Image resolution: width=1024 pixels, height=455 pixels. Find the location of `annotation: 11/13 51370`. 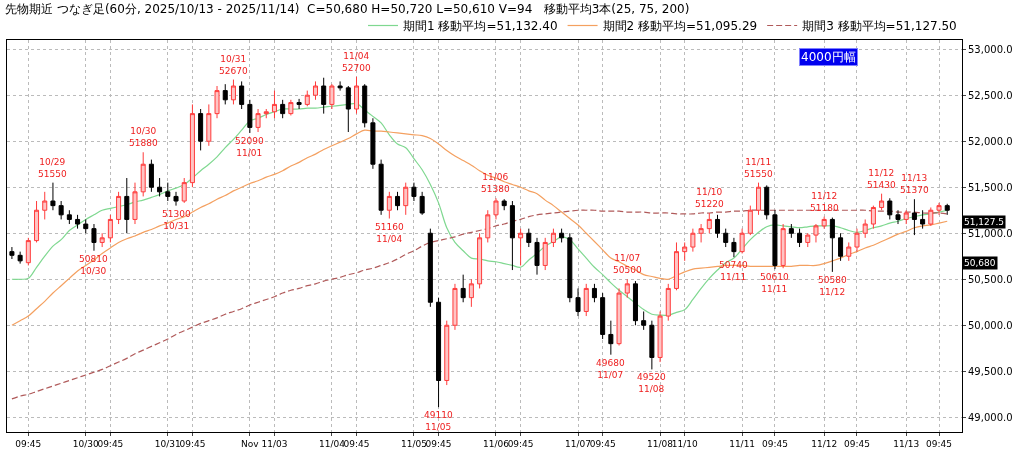

annotation: 11/13 51370 is located at coordinates (914, 184).